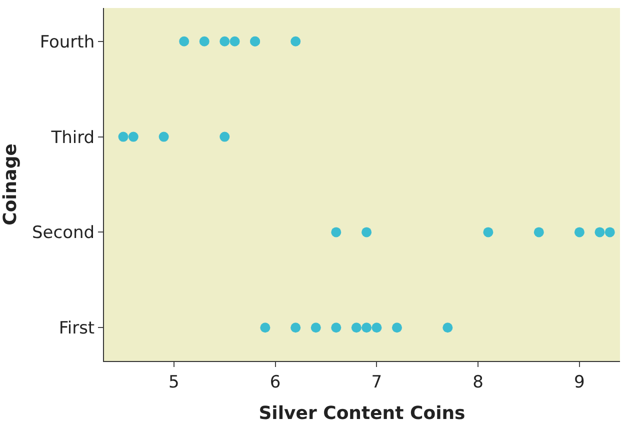 The width and height of the screenshot is (624, 424). What do you see at coordinates (478, 382) in the screenshot?
I see `x-tick-label: 8` at bounding box center [478, 382].